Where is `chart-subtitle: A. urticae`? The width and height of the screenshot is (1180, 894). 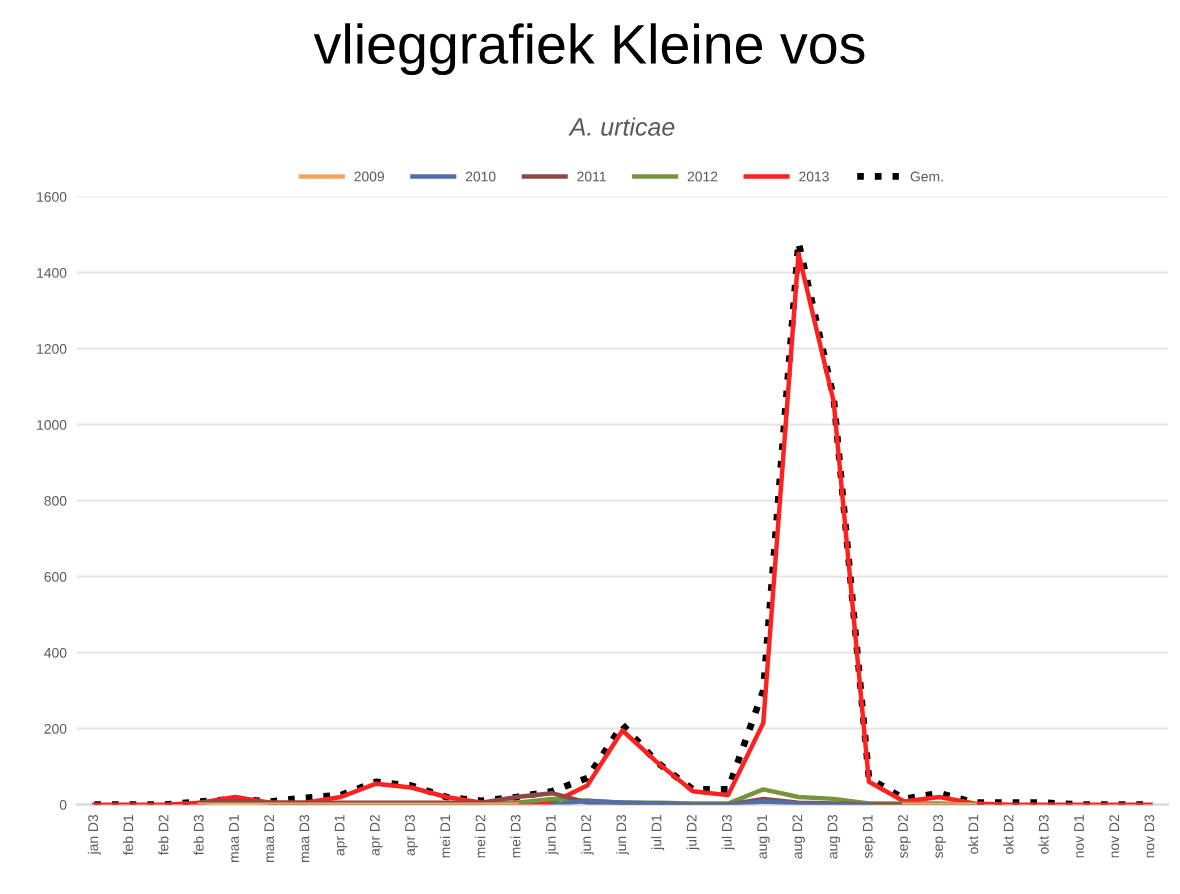
chart-subtitle: A. urticae is located at coordinates (621, 126).